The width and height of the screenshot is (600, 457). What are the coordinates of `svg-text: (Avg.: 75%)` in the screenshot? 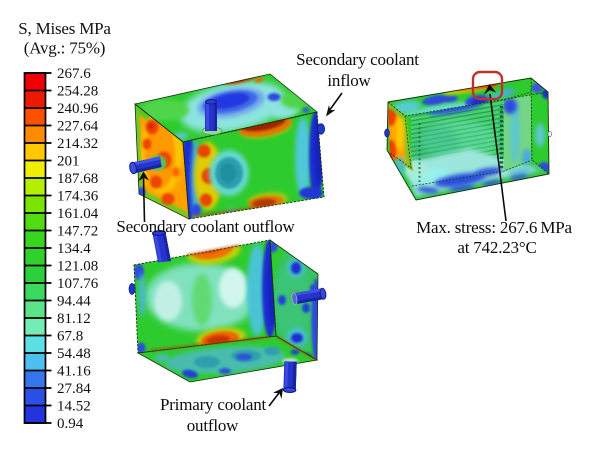 It's located at (65, 48).